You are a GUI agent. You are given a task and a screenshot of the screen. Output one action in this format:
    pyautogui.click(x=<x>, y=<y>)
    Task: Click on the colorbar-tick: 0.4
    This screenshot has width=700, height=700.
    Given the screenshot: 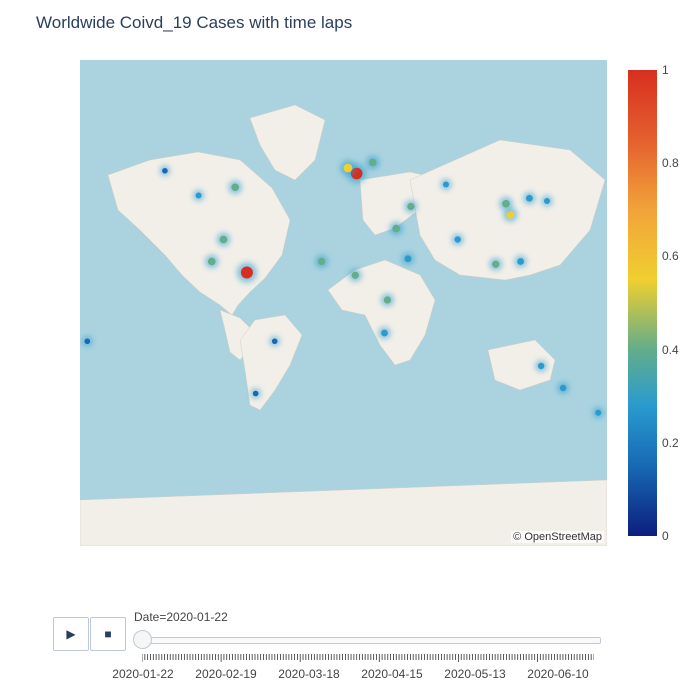 What is the action you would take?
    pyautogui.click(x=670, y=350)
    